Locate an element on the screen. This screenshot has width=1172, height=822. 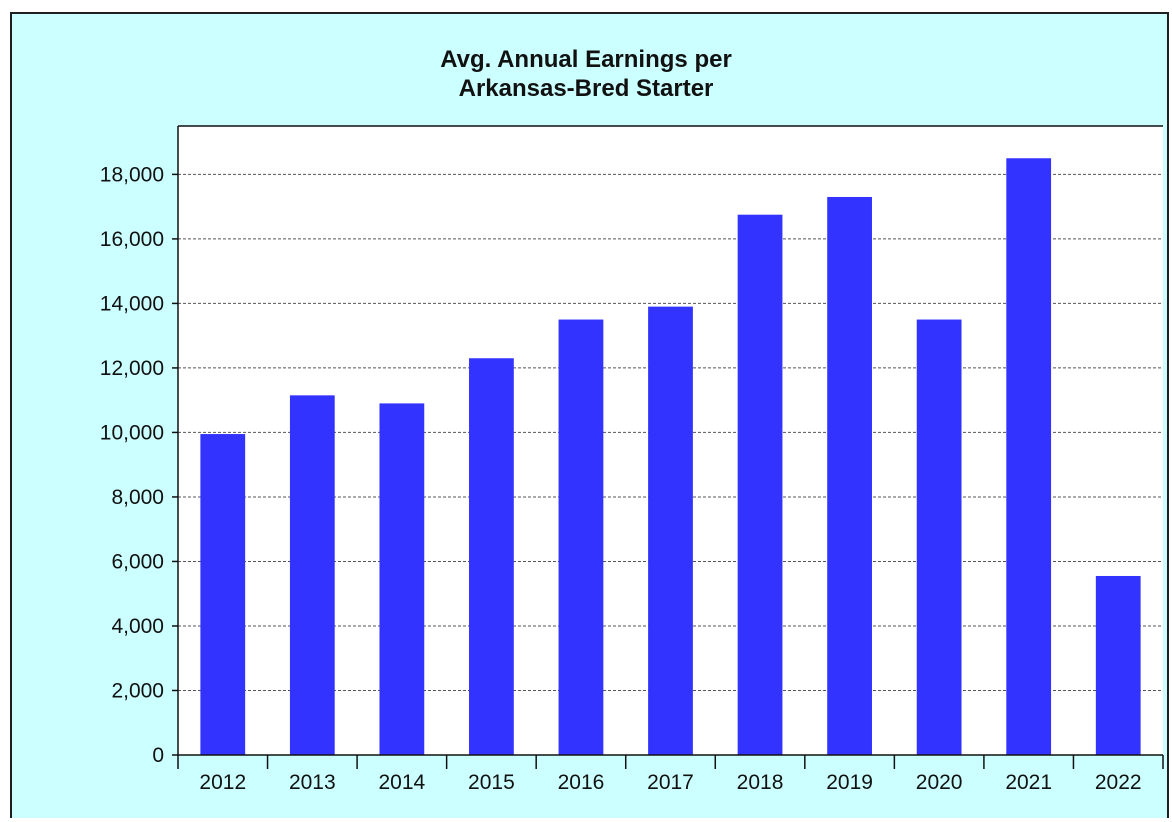
y-tick-label: 0 is located at coordinates (158, 755).